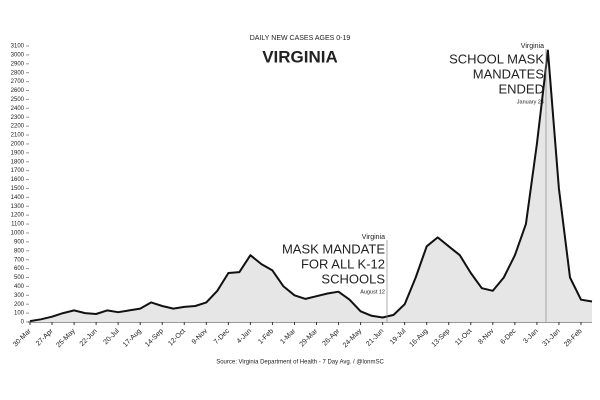 Image resolution: width=600 pixels, height=400 pixels. What do you see at coordinates (333, 248) in the screenshot?
I see `annotation-text: MASK MANDATE` at bounding box center [333, 248].